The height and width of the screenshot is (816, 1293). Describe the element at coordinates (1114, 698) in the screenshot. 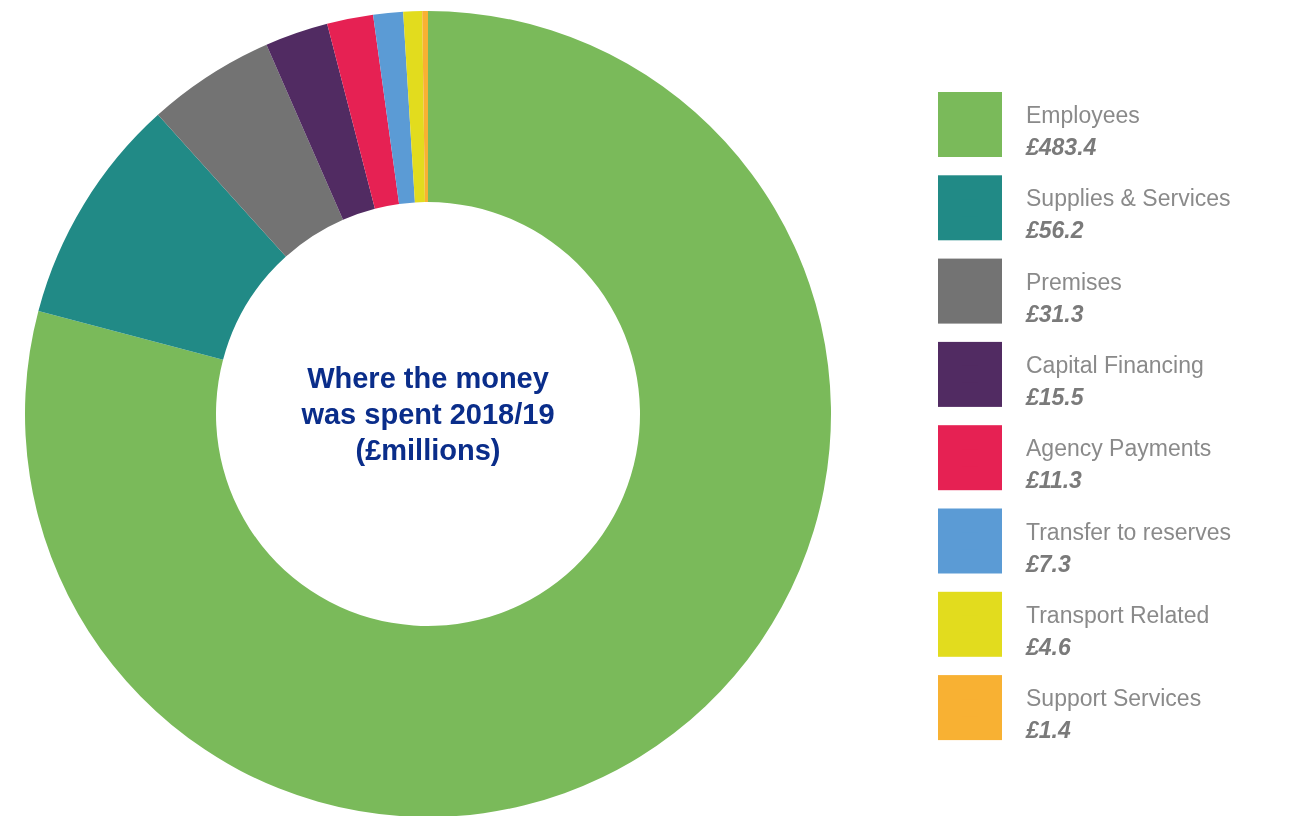

I see `legend-label: Support Services` at that location.